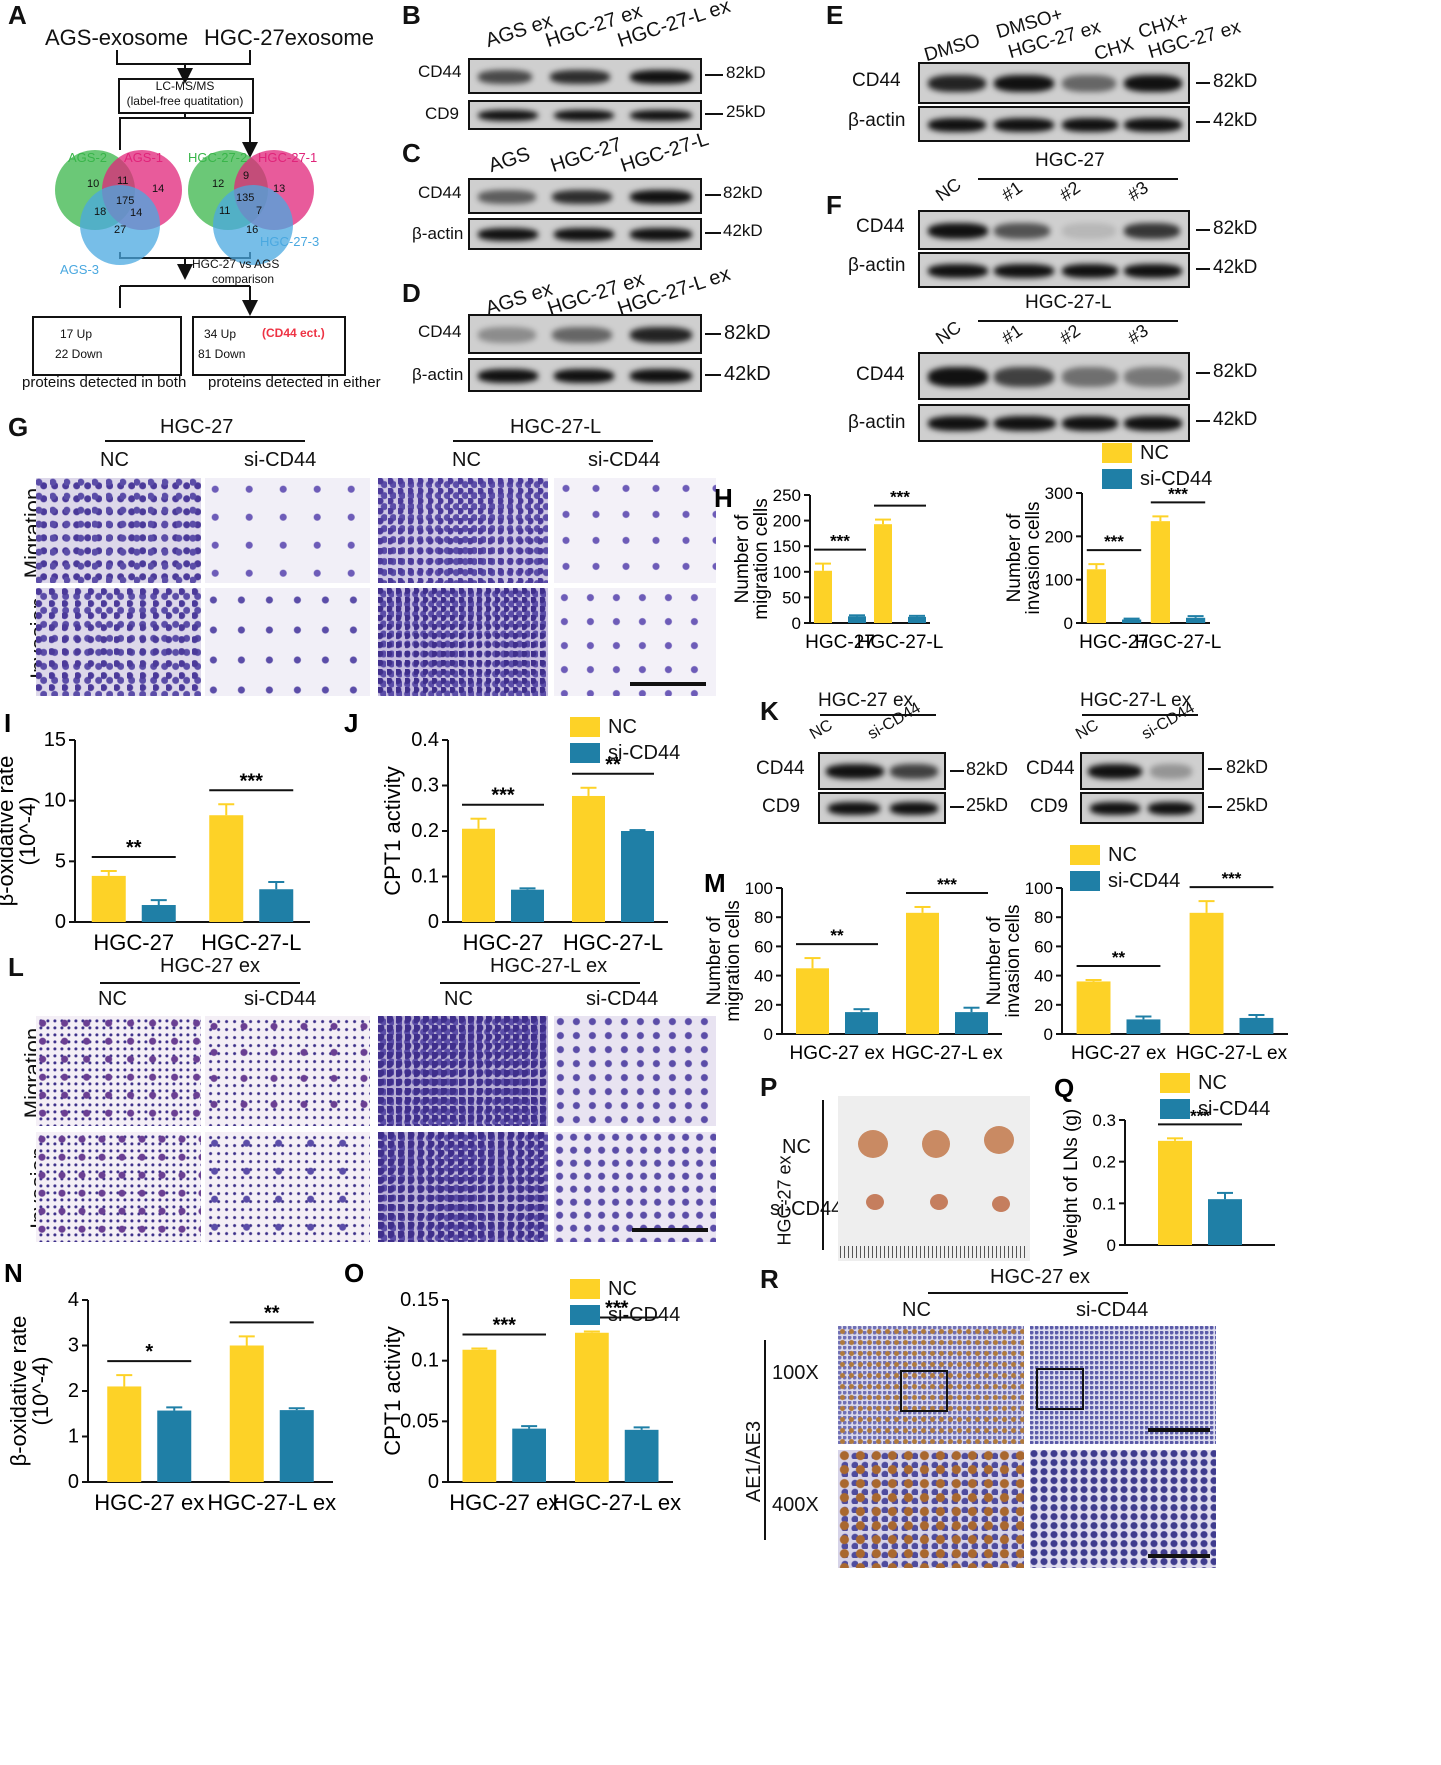  What do you see at coordinates (934, 1178) in the screenshot?
I see `lymph-node-photo` at bounding box center [934, 1178].